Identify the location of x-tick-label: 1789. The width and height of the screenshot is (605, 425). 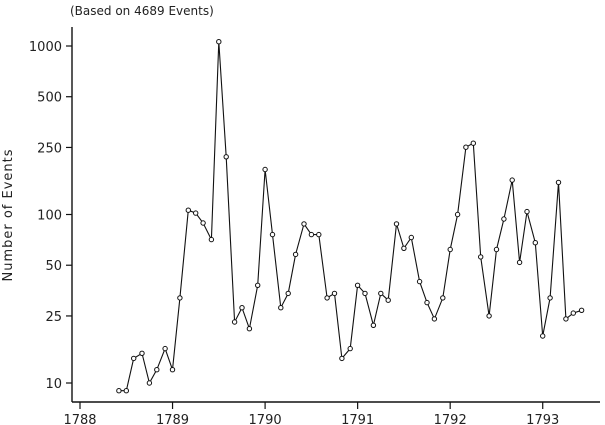
(172, 419).